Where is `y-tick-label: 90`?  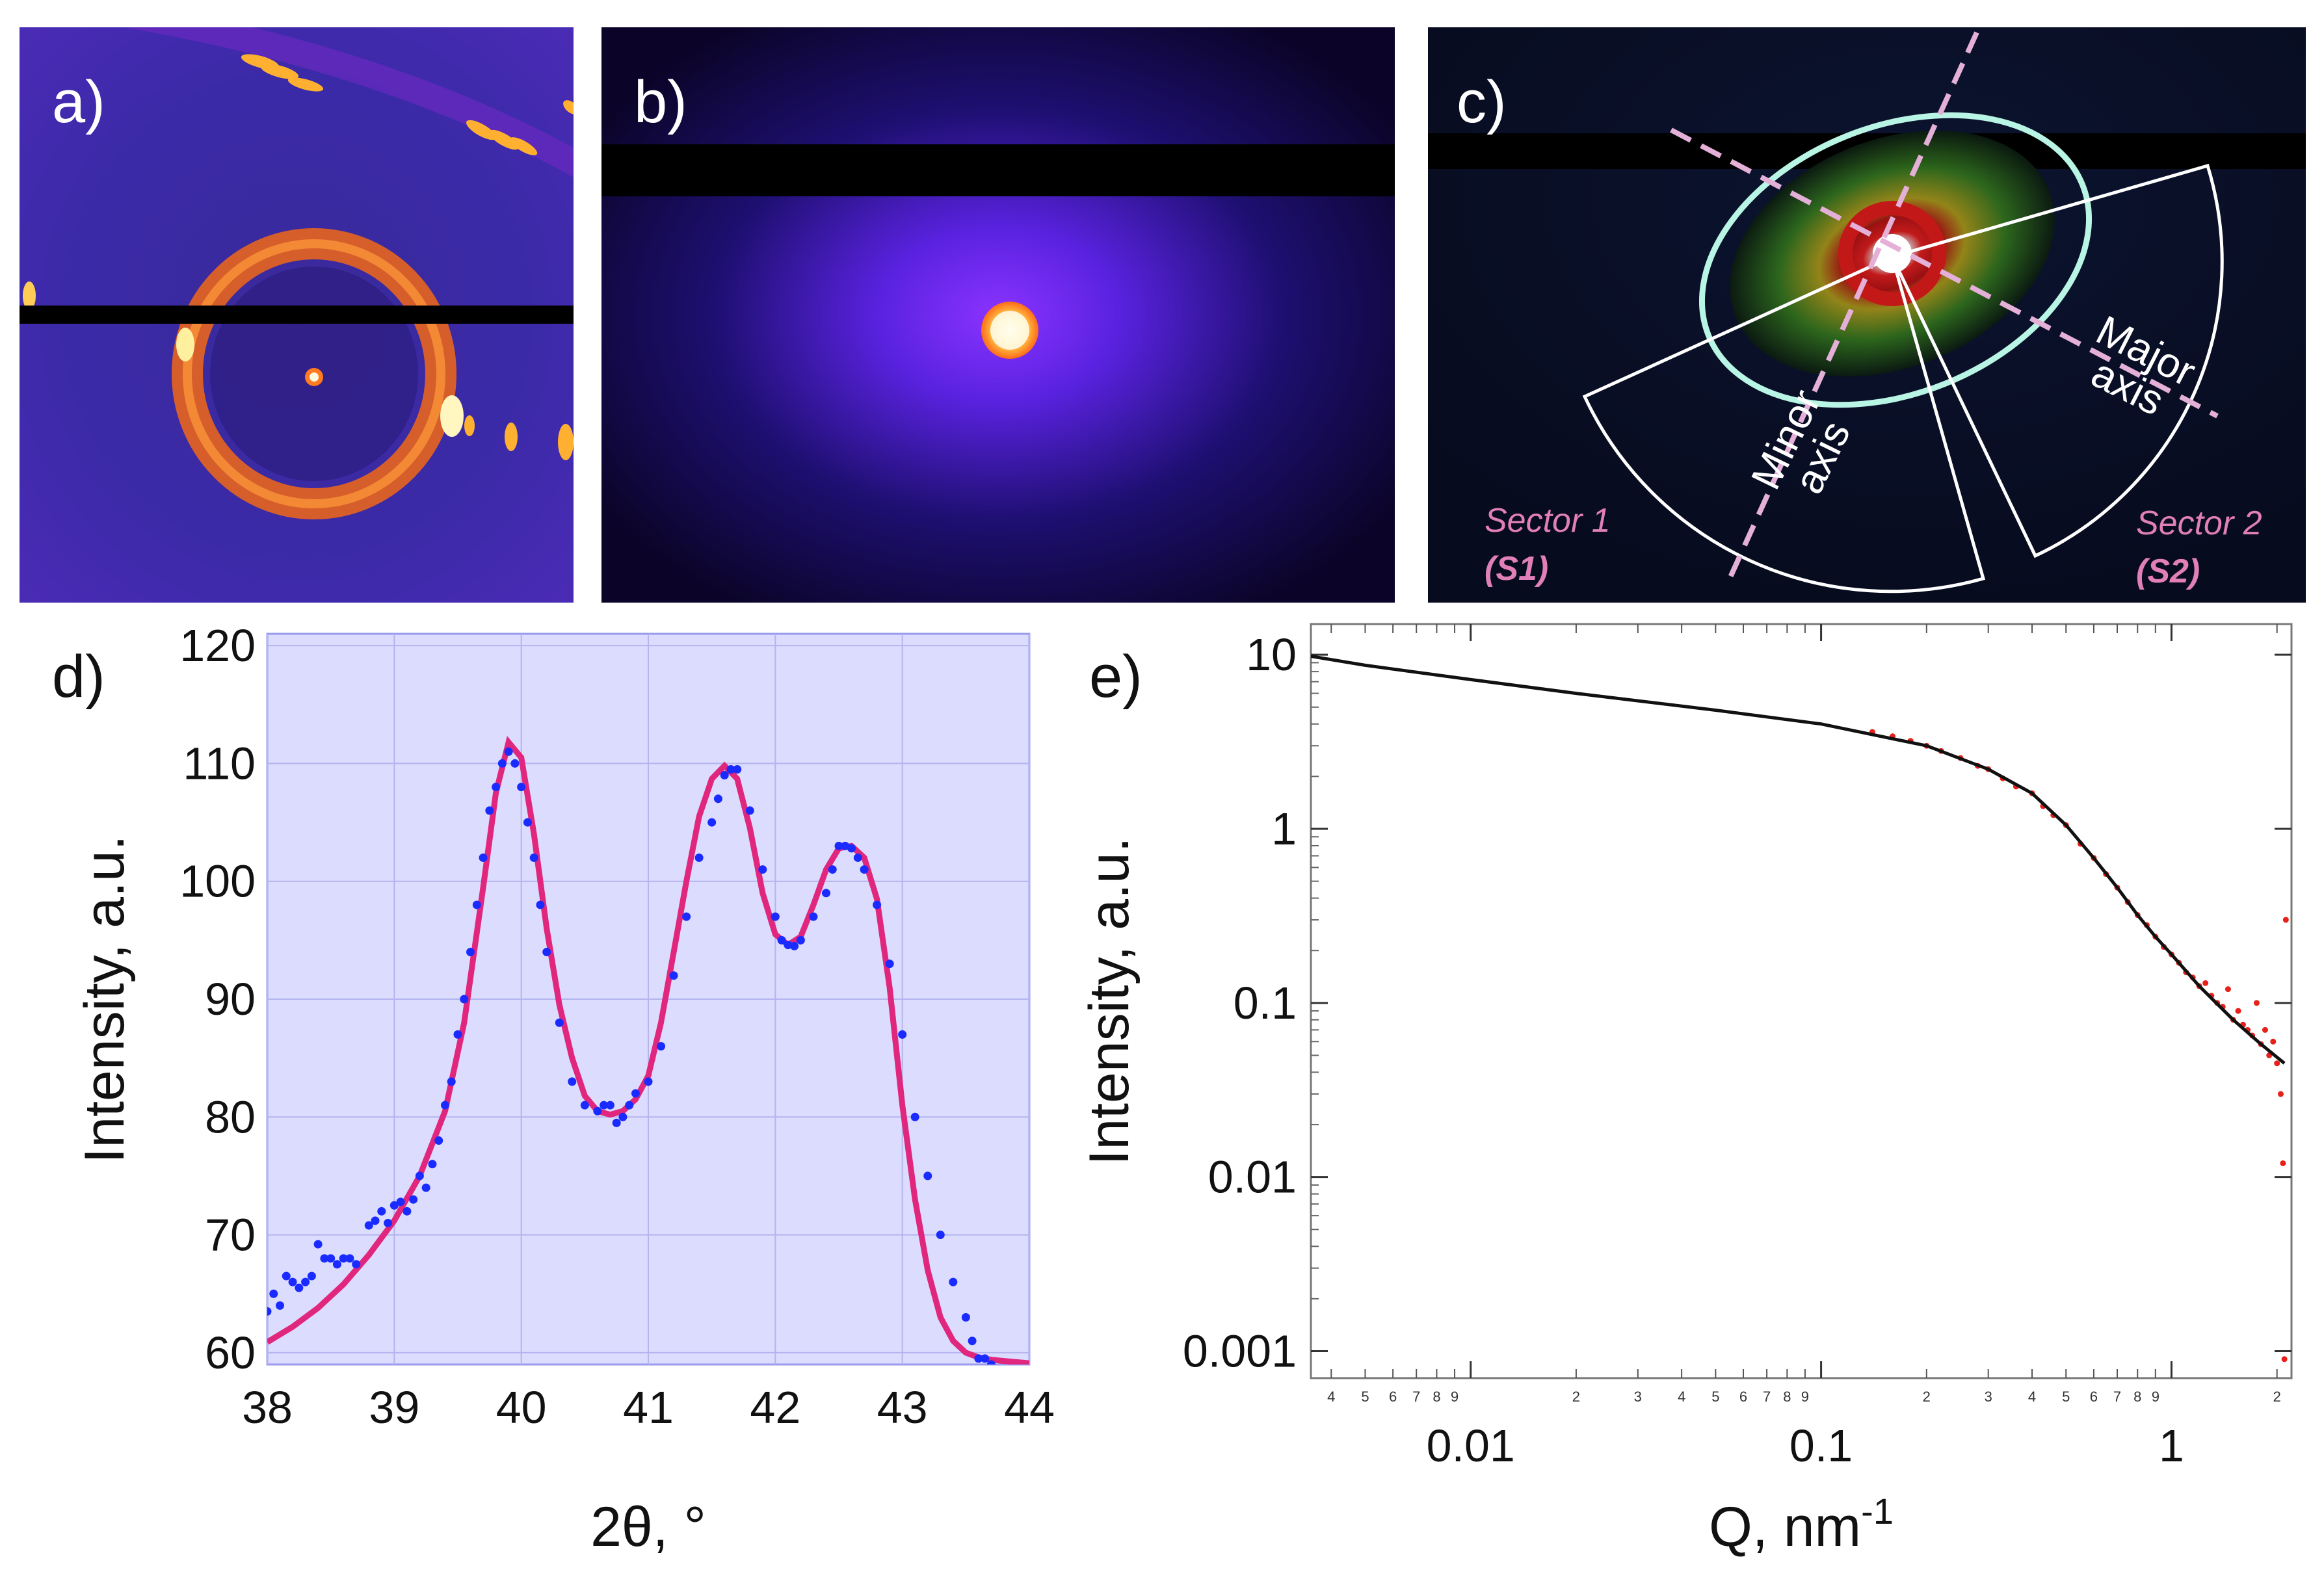 y-tick-label: 90 is located at coordinates (230, 999).